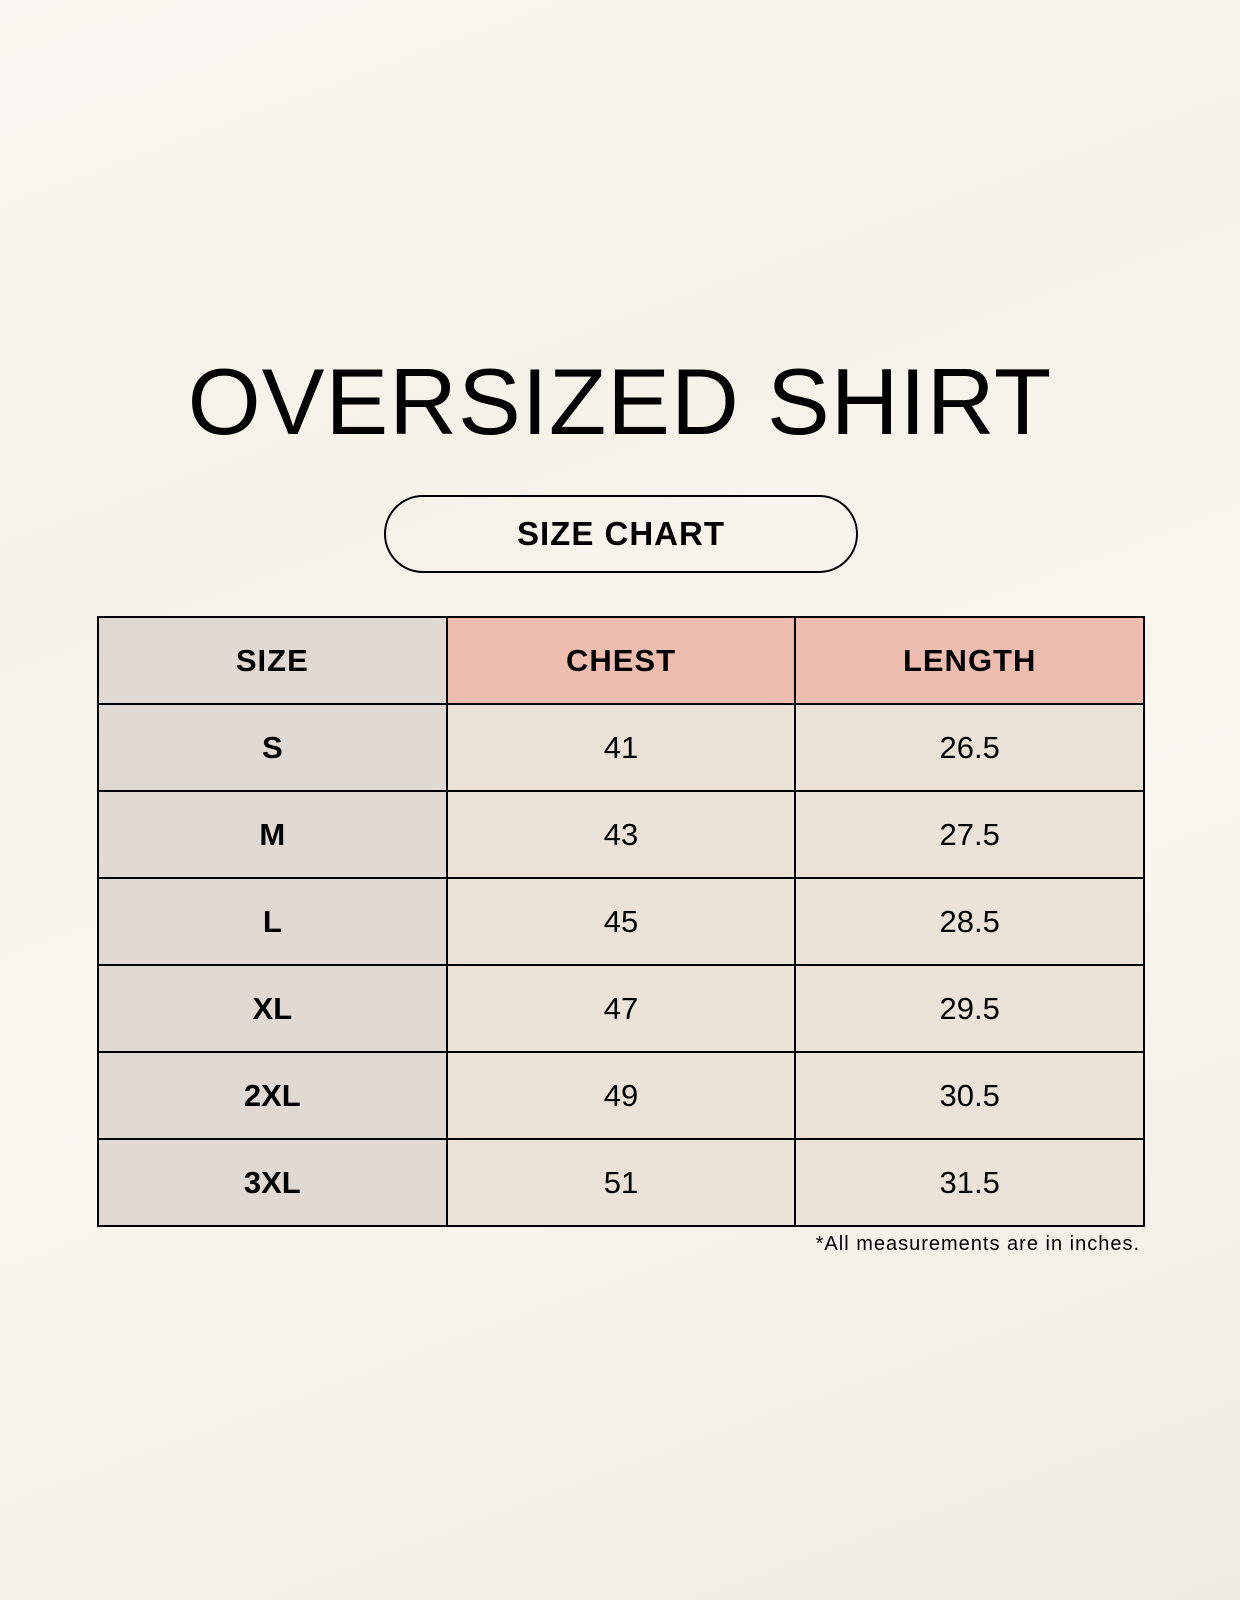  I want to click on cell-chest: 45, so click(621, 921).